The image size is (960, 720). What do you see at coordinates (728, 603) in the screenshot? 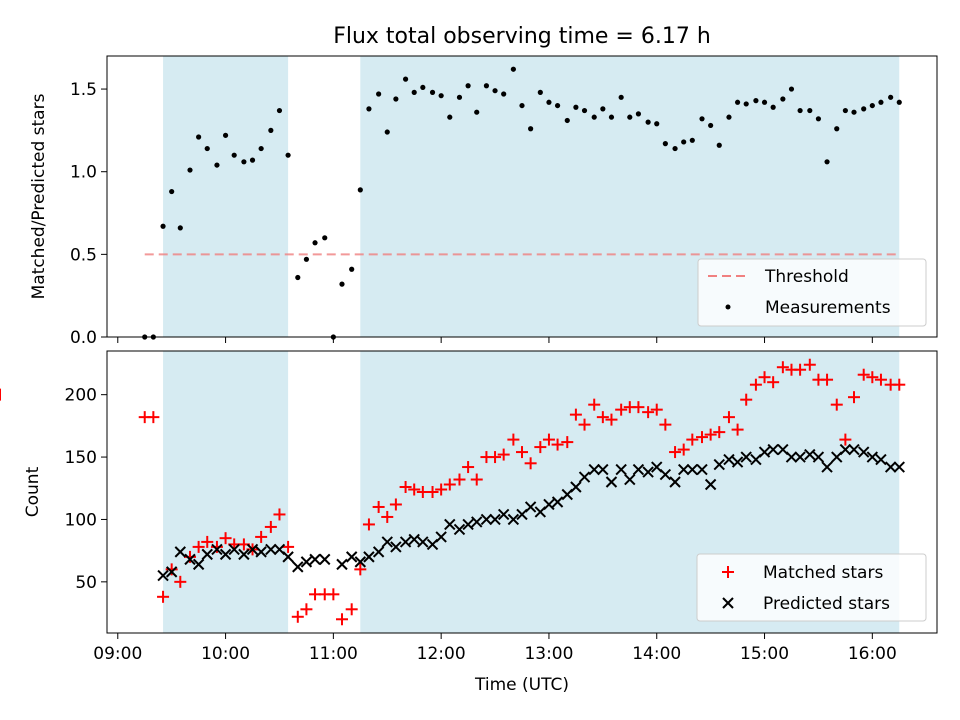
I see `legend-predicted-swatch` at bounding box center [728, 603].